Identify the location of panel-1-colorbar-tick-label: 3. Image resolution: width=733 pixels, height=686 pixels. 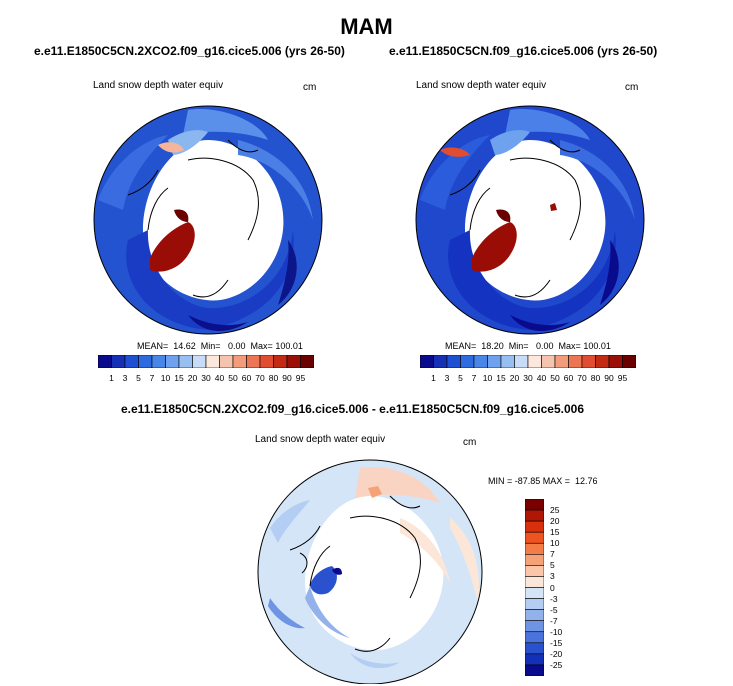
(125, 378).